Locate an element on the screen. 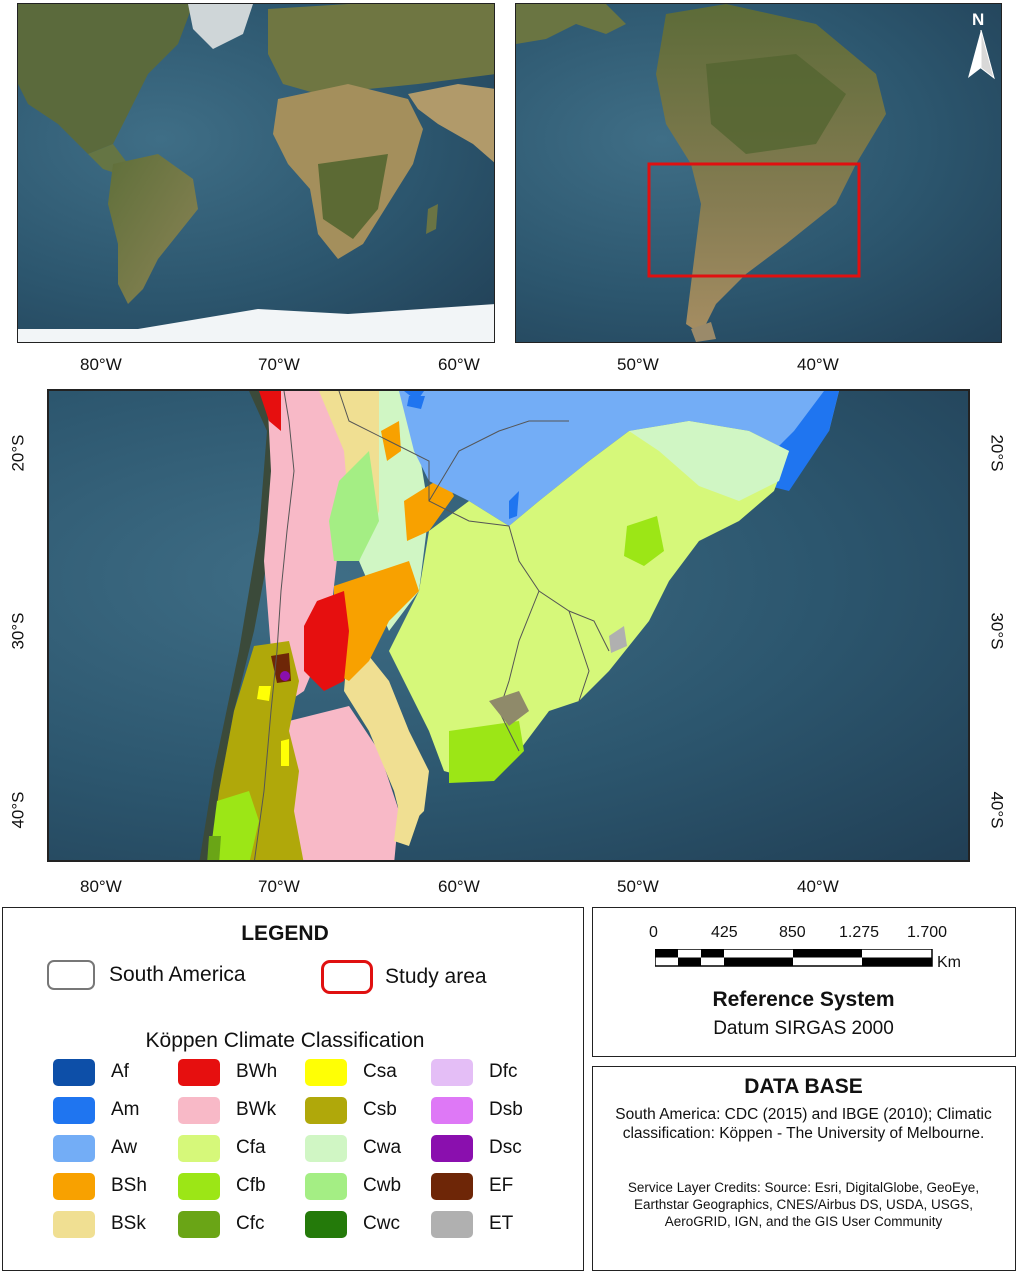  top-tick: 40°W is located at coordinates (818, 364).